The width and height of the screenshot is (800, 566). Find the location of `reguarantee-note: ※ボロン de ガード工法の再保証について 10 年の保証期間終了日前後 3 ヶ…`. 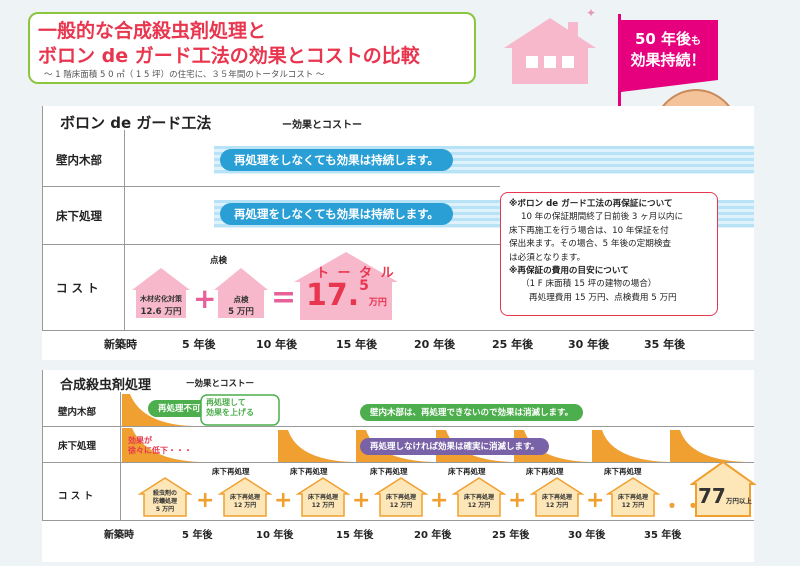

reguarantee-note: ※ボロン de ガード工法の再保証について 10 年の保証期間終了日前後 3 ヶ… is located at coordinates (609, 254).